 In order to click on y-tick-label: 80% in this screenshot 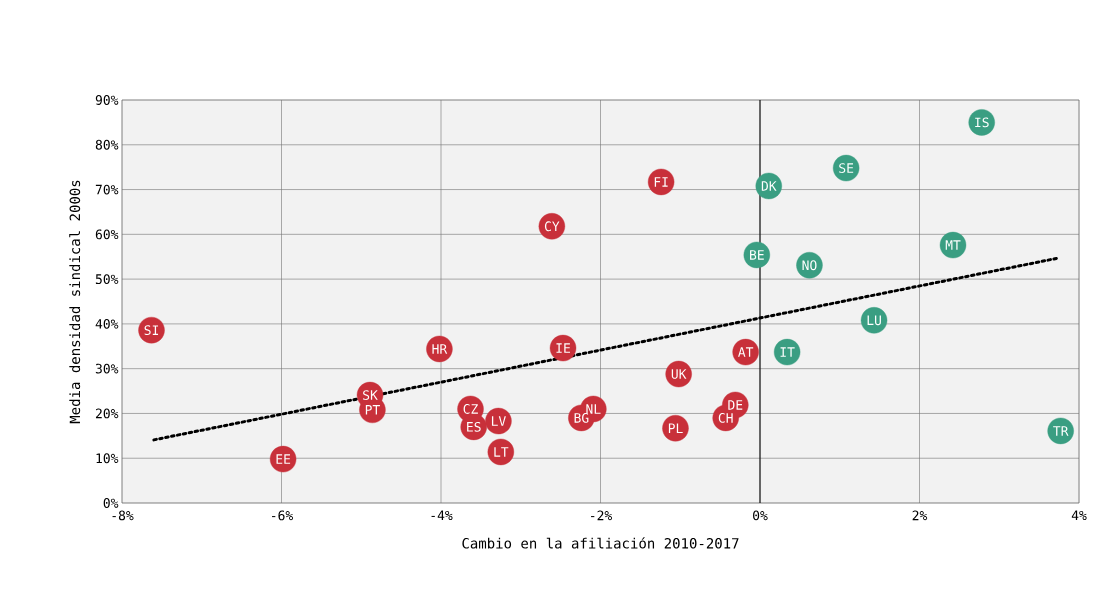, I will do `click(107, 144)`.